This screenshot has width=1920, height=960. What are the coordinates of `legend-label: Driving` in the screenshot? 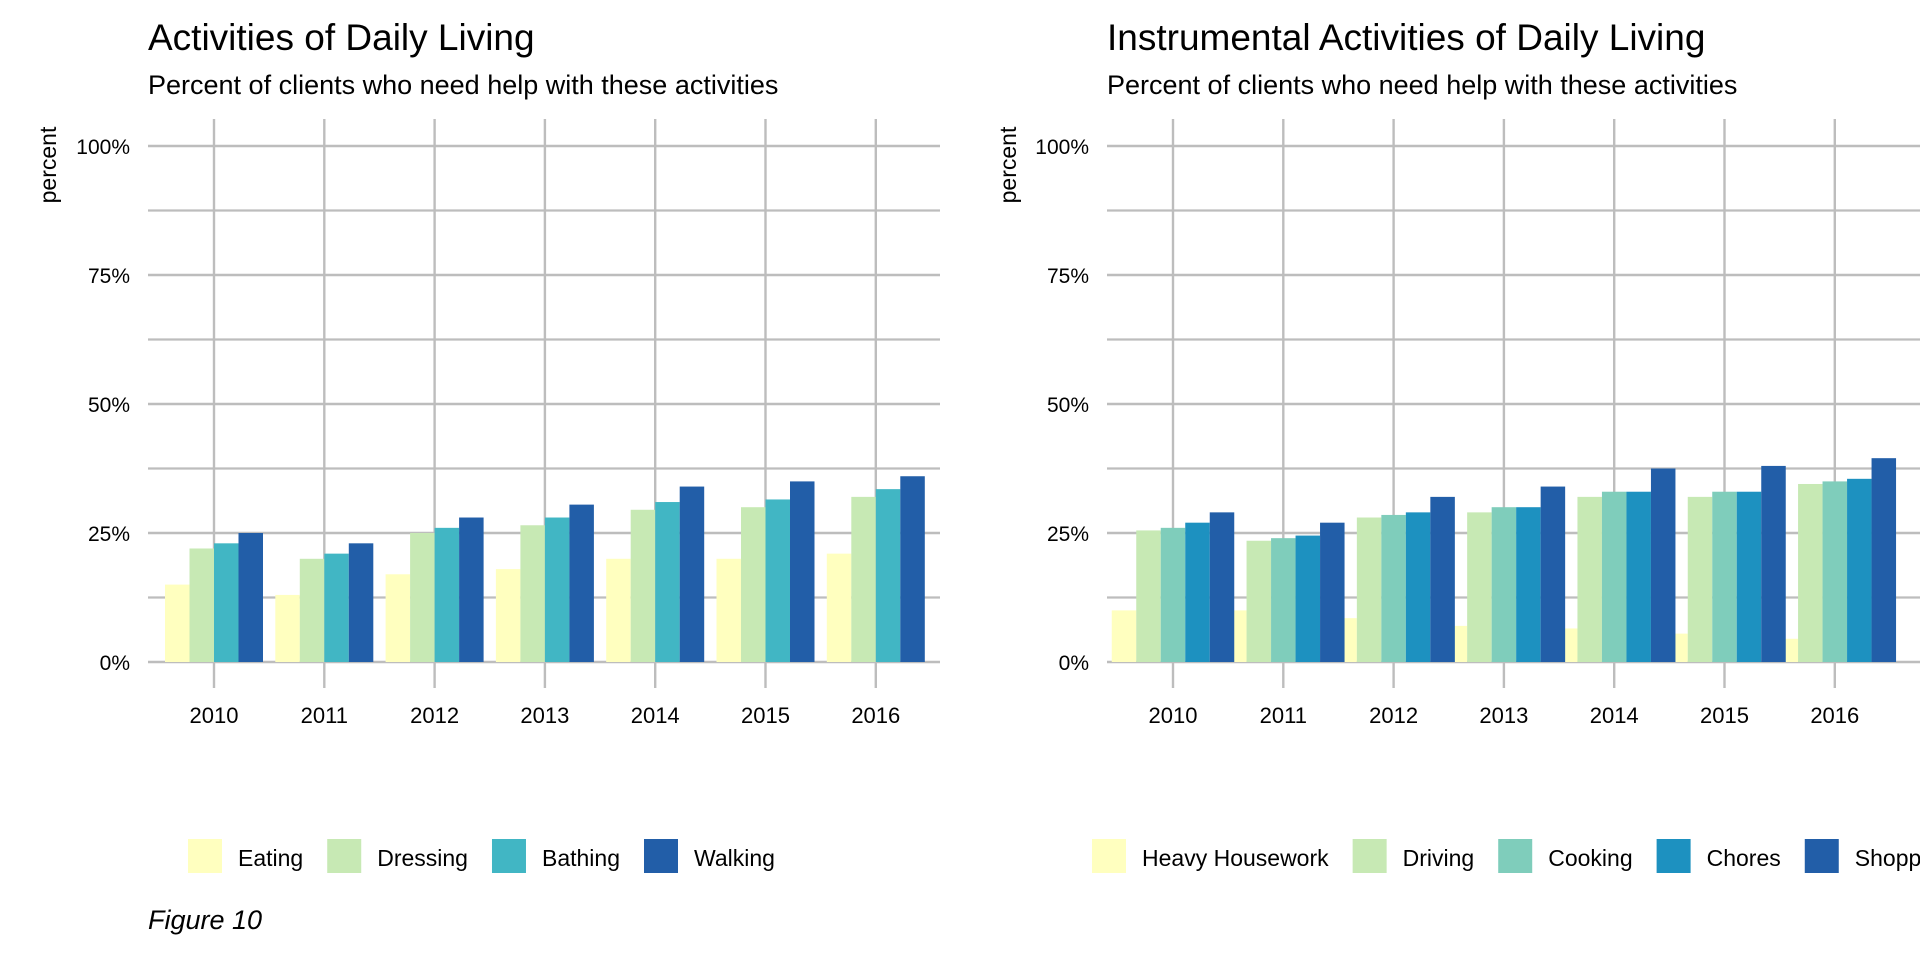 It's located at (1439, 858).